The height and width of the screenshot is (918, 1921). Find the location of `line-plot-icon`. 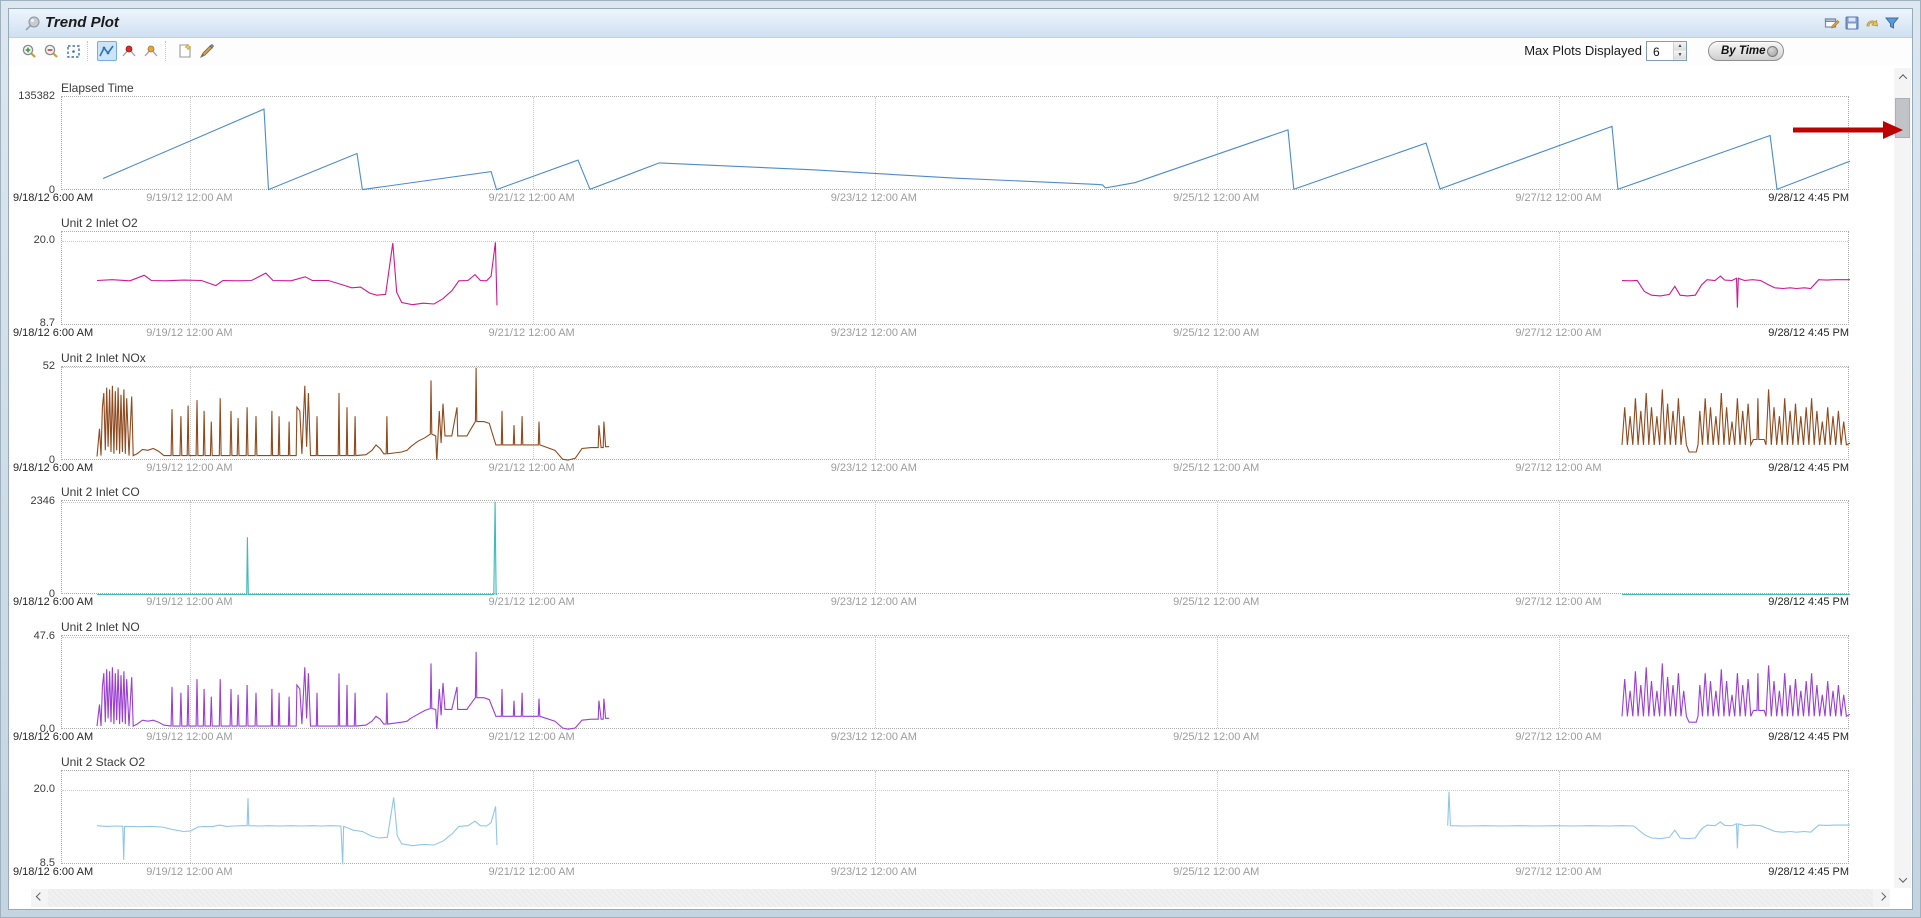

line-plot-icon is located at coordinates (107, 51).